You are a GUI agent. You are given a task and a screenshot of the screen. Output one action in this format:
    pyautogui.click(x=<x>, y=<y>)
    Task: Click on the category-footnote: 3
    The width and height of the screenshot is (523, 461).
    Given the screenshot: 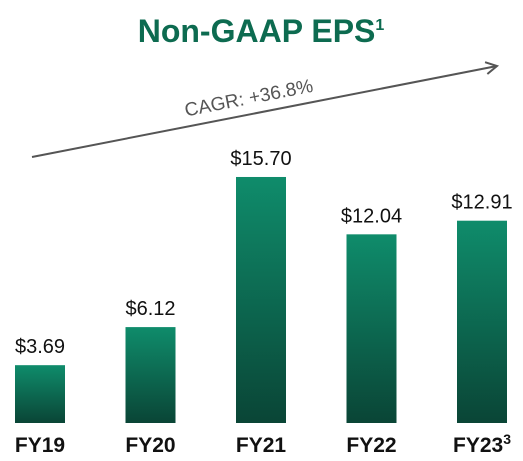 What is the action you would take?
    pyautogui.click(x=507, y=439)
    